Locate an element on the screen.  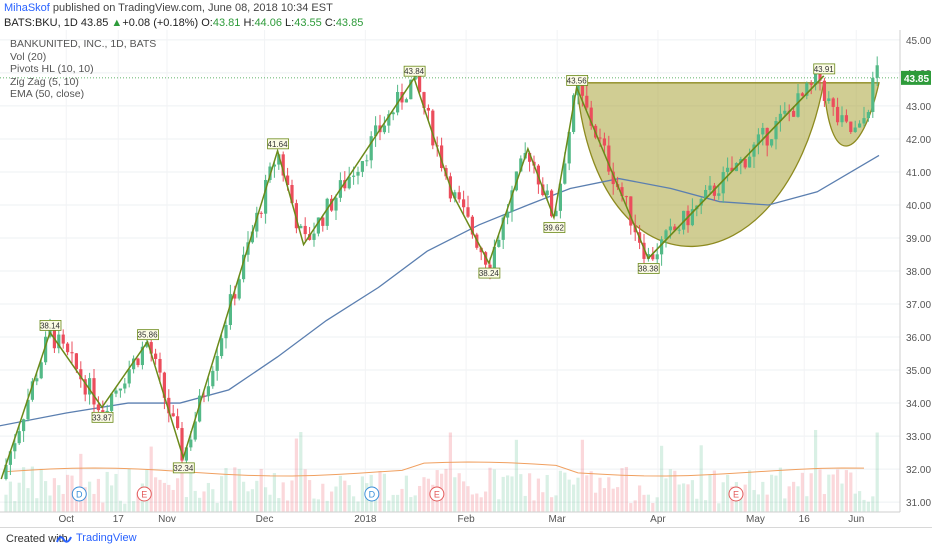
legend-vol: Vol (20) is located at coordinates (28, 56).